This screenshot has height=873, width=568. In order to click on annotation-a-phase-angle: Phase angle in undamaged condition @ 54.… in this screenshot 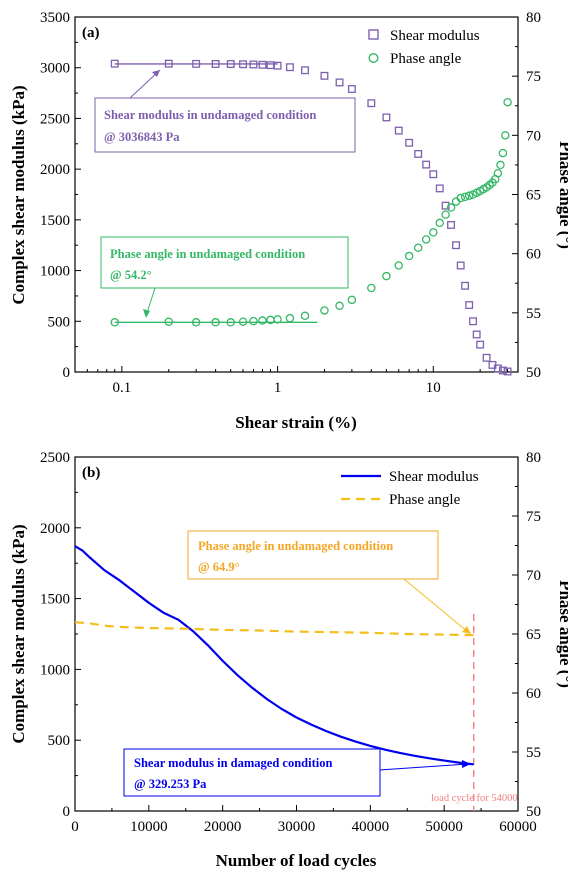, I will do `click(224, 277)`.